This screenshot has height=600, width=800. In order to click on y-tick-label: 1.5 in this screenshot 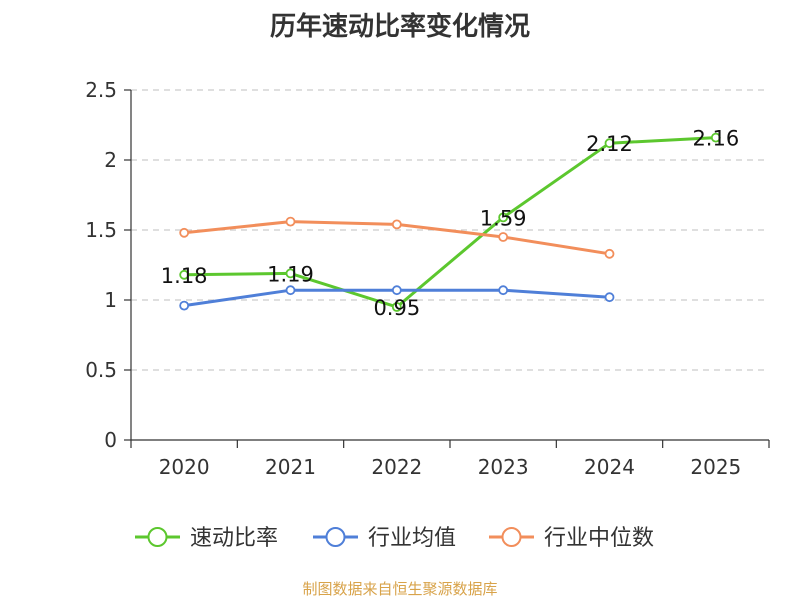, I will do `click(101, 230)`.